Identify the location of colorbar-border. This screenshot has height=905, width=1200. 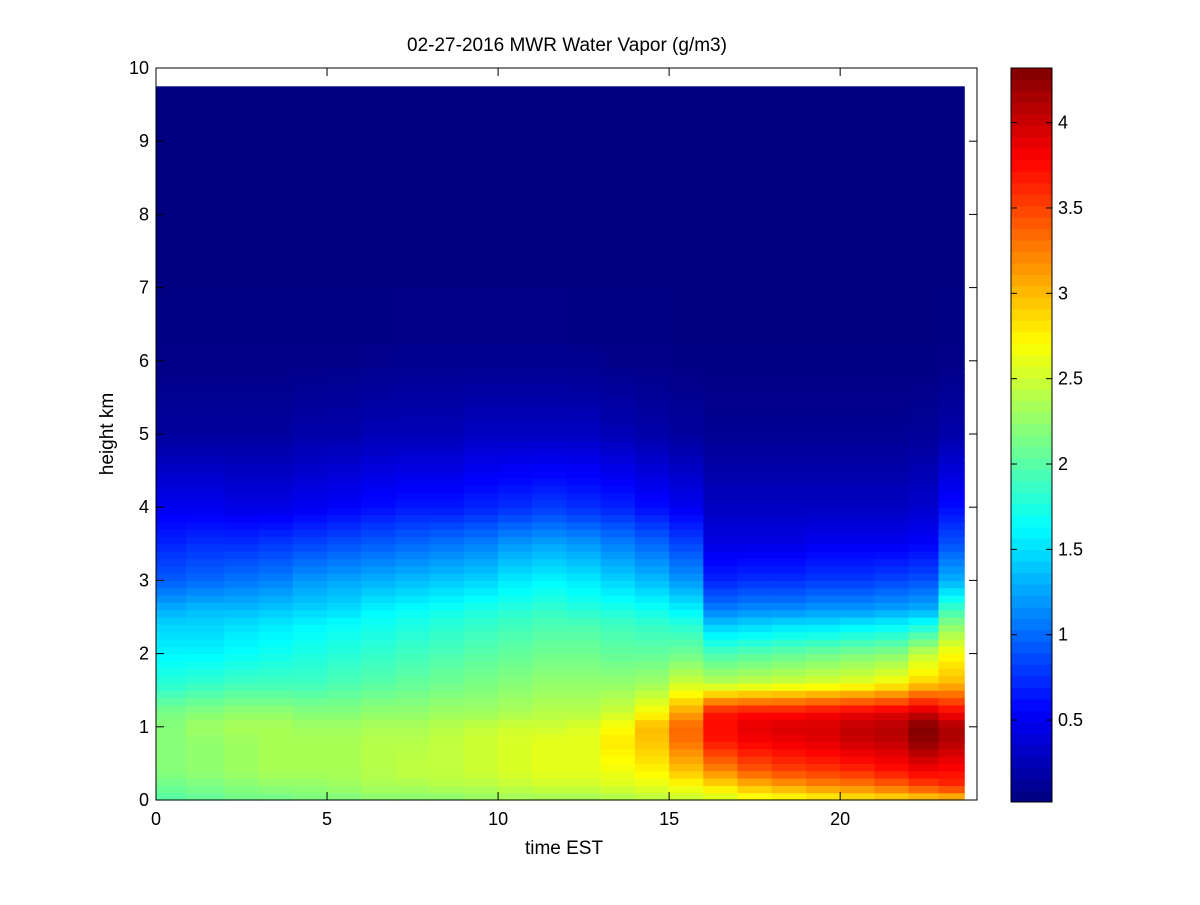
(1031, 435).